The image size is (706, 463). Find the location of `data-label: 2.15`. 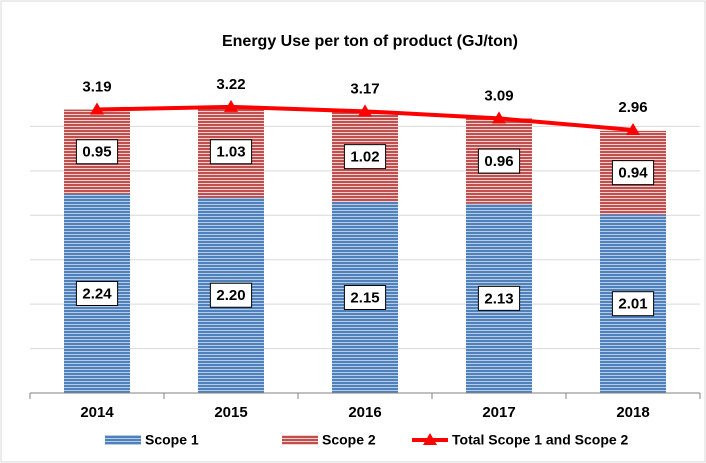

data-label: 2.15 is located at coordinates (364, 297).